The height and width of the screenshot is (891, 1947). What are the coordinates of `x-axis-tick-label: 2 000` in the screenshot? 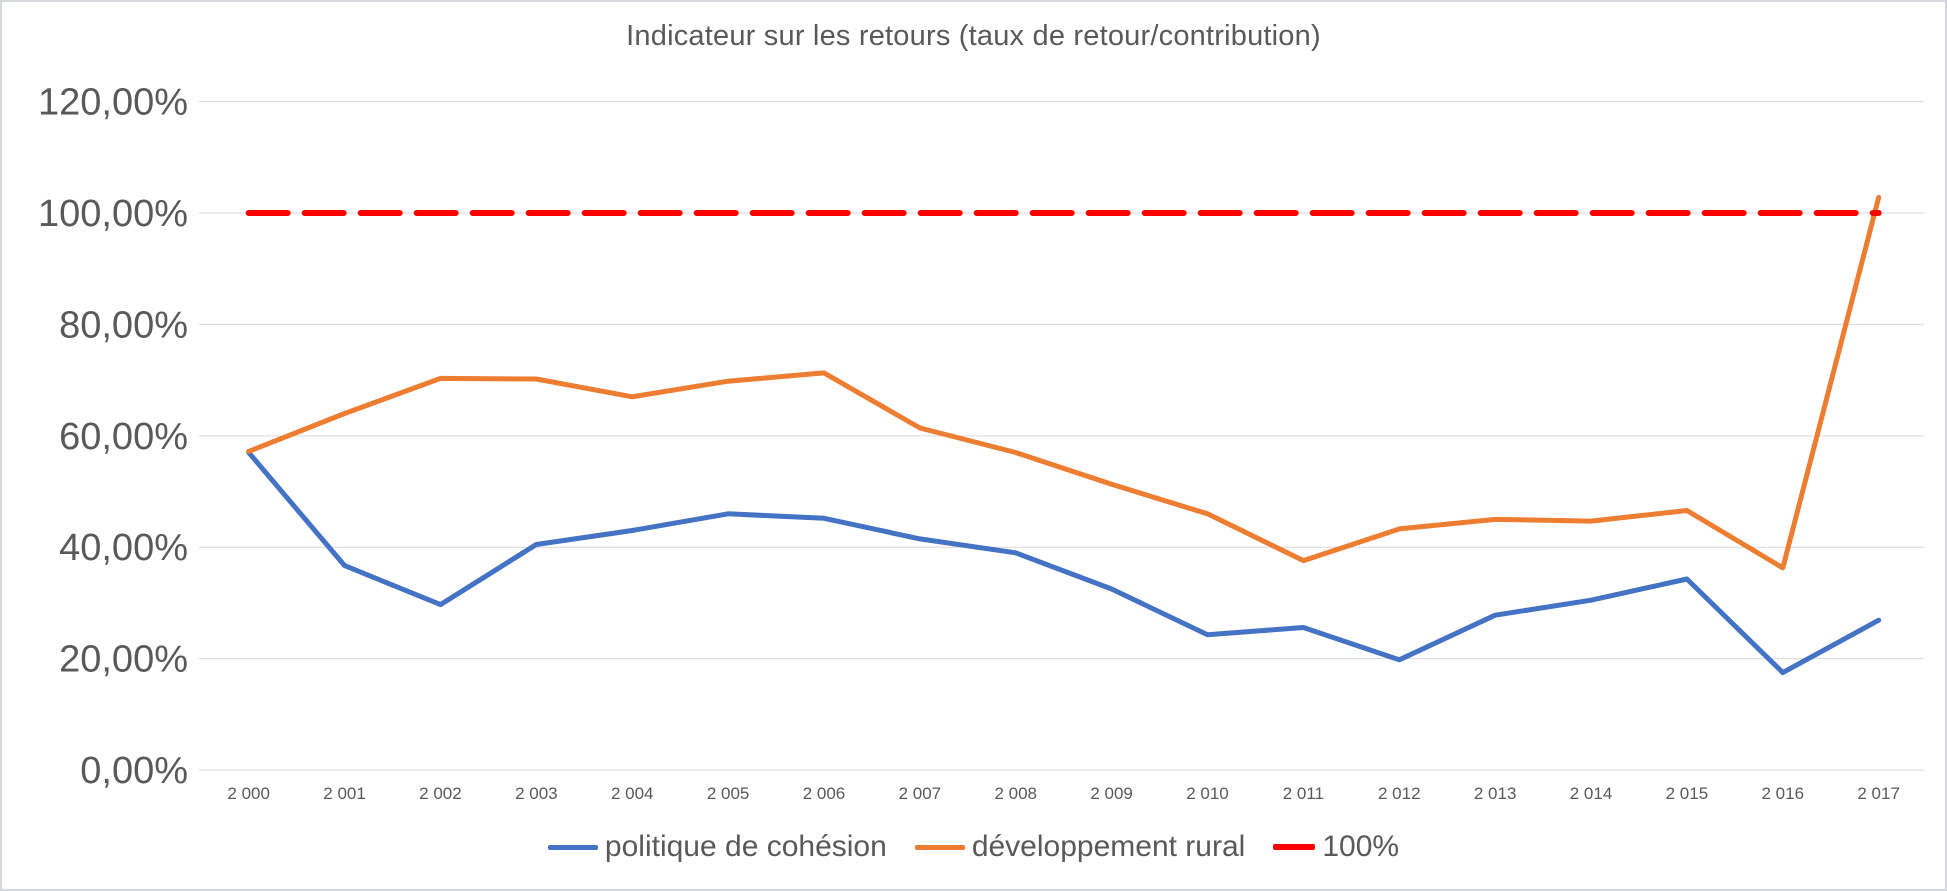 It's located at (248, 793).